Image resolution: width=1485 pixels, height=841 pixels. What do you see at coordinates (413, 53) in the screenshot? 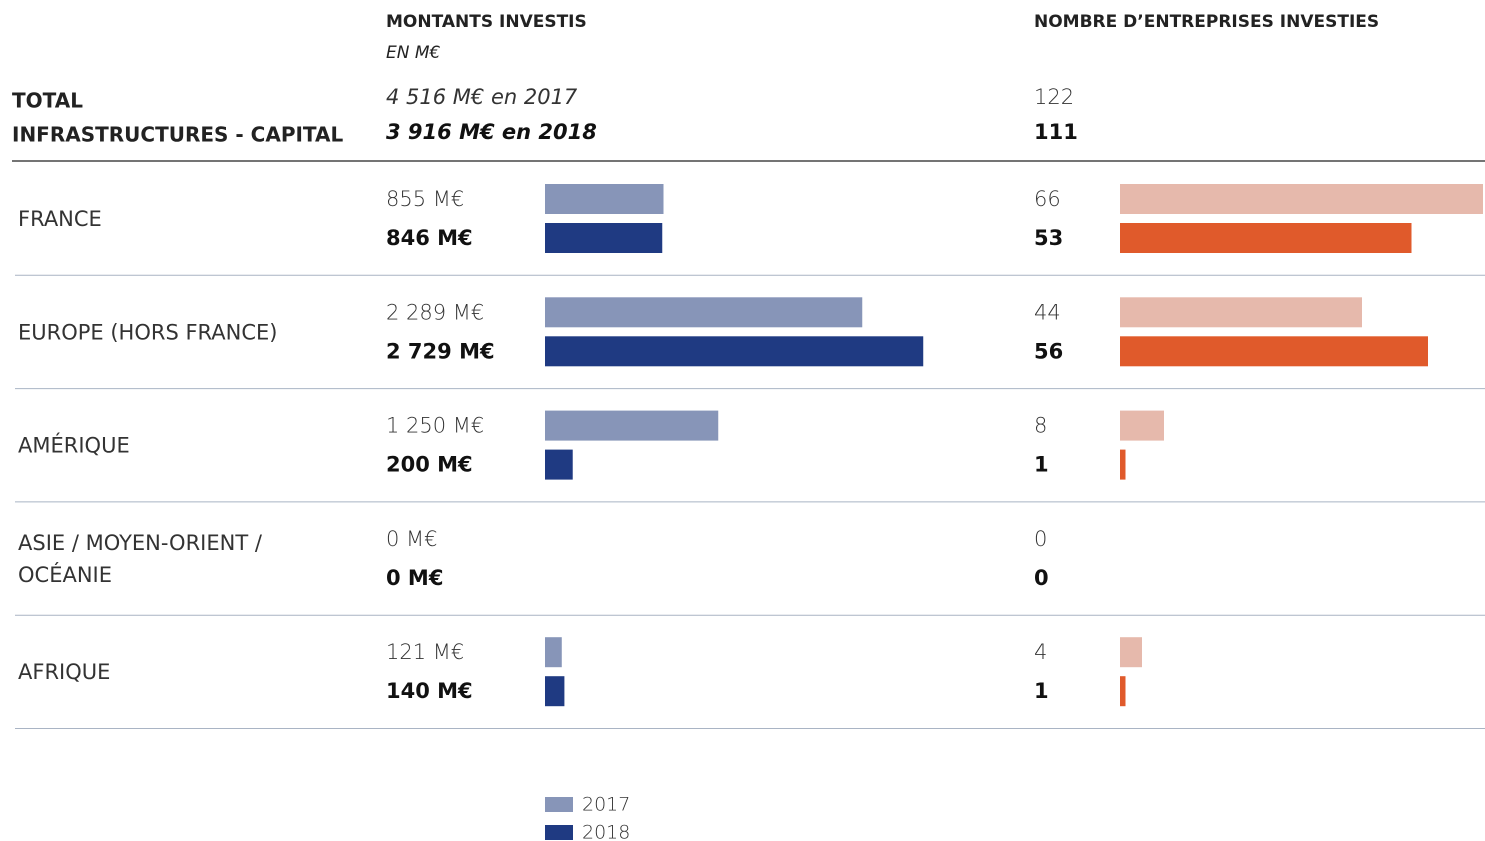
I see `amounts-unit: EN M€` at bounding box center [413, 53].